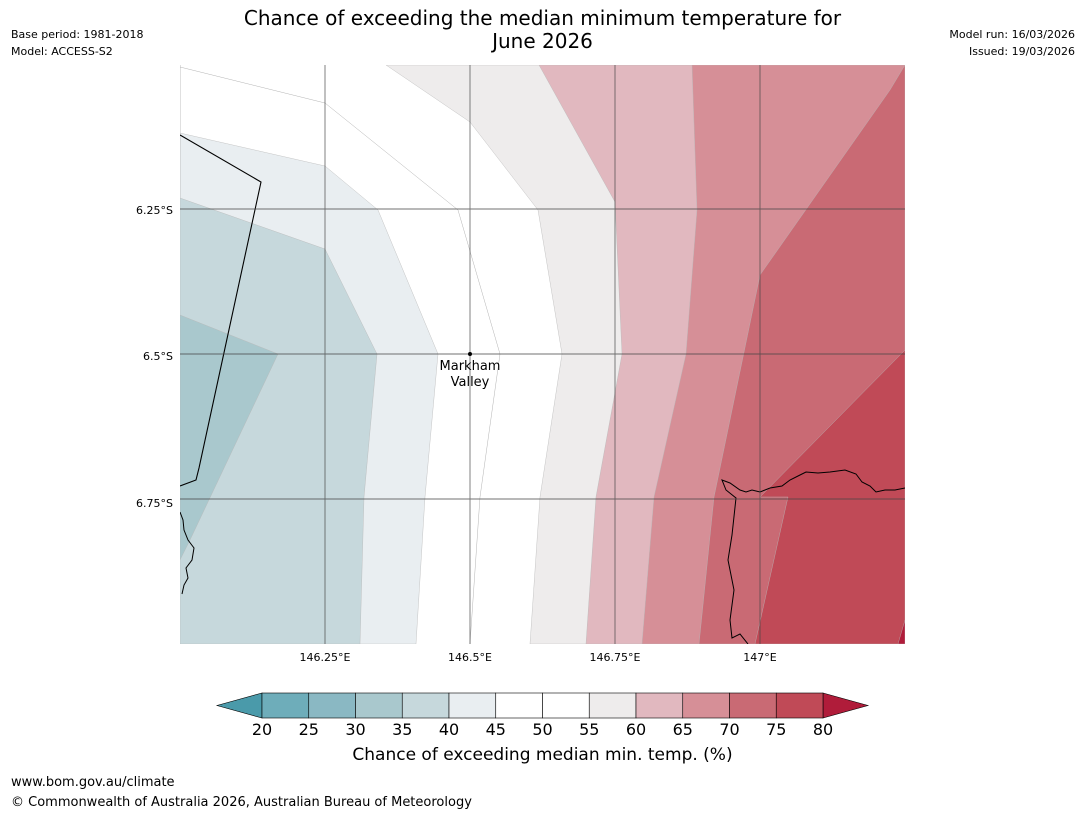 Image resolution: width=1085 pixels, height=816 pixels. I want to click on model-run: Model run: 16/03/2026, so click(1012, 34).